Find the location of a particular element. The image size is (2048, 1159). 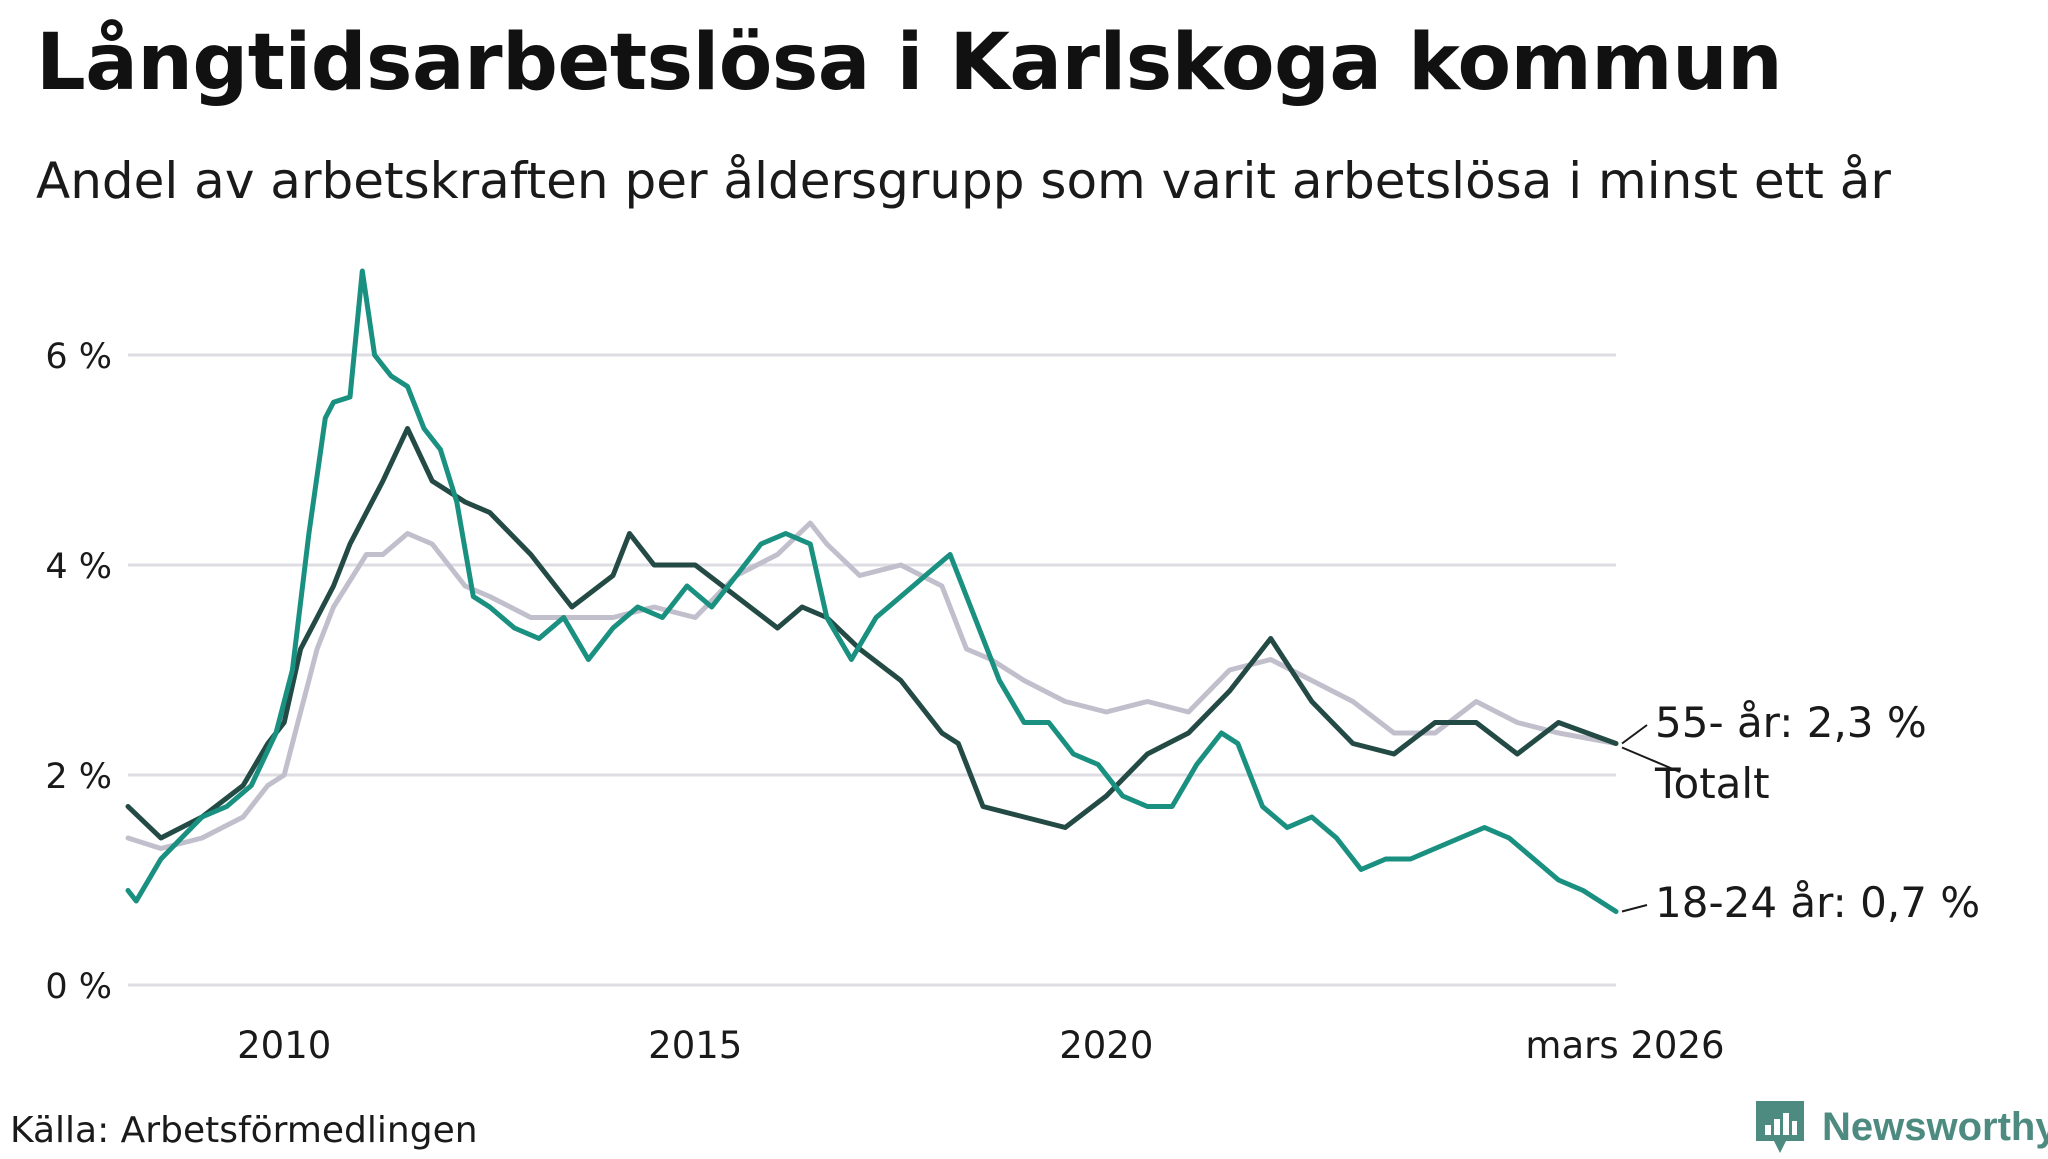

x-tick-label: 2015 is located at coordinates (695, 1045).